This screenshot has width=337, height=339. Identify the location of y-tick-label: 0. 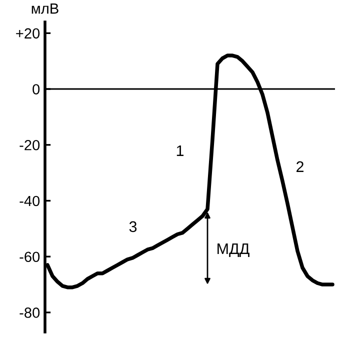
(36, 89).